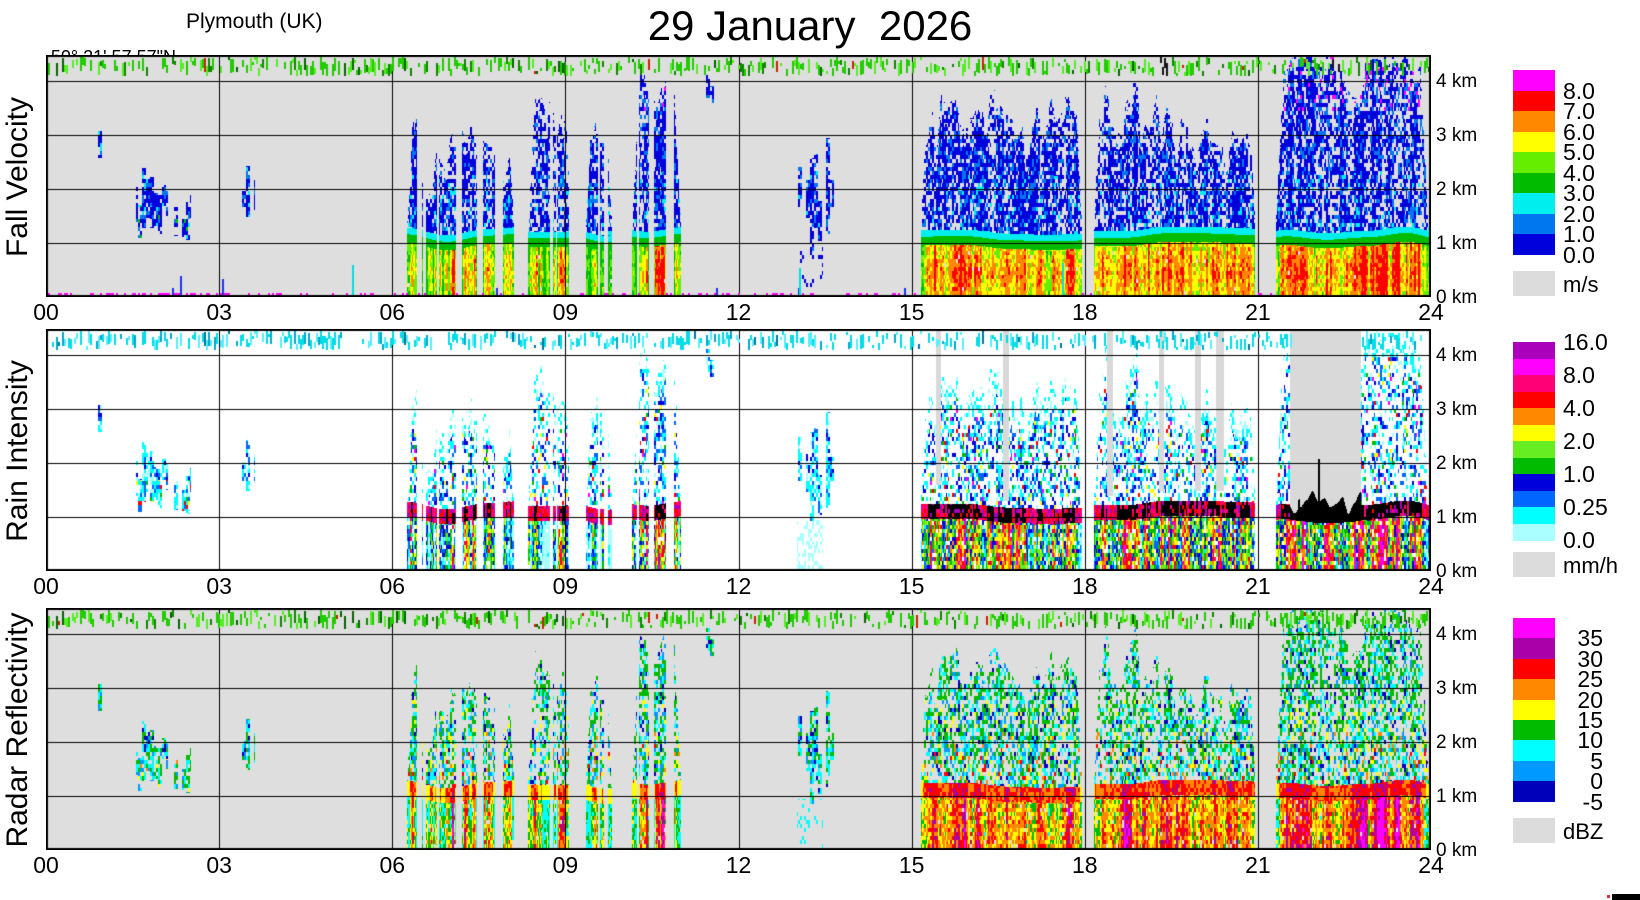 The height and width of the screenshot is (900, 1640). I want to click on fall-velocity-legend-label: 0.0, so click(1579, 254).